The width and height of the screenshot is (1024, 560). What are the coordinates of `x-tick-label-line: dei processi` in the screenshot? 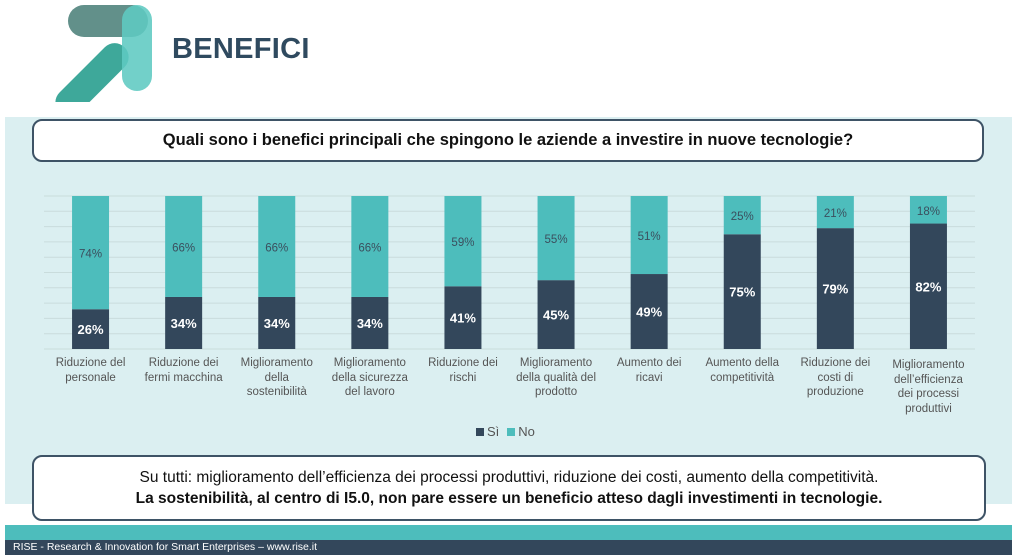 It's located at (928, 394).